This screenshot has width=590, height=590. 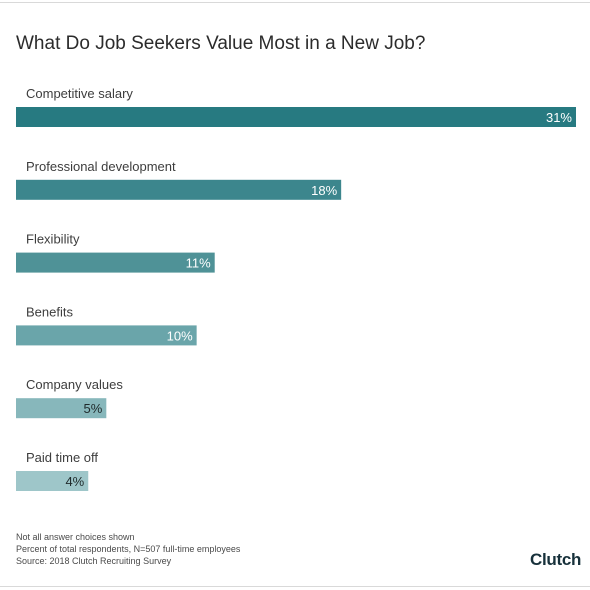 What do you see at coordinates (49, 311) in the screenshot?
I see `category-label: Benefits` at bounding box center [49, 311].